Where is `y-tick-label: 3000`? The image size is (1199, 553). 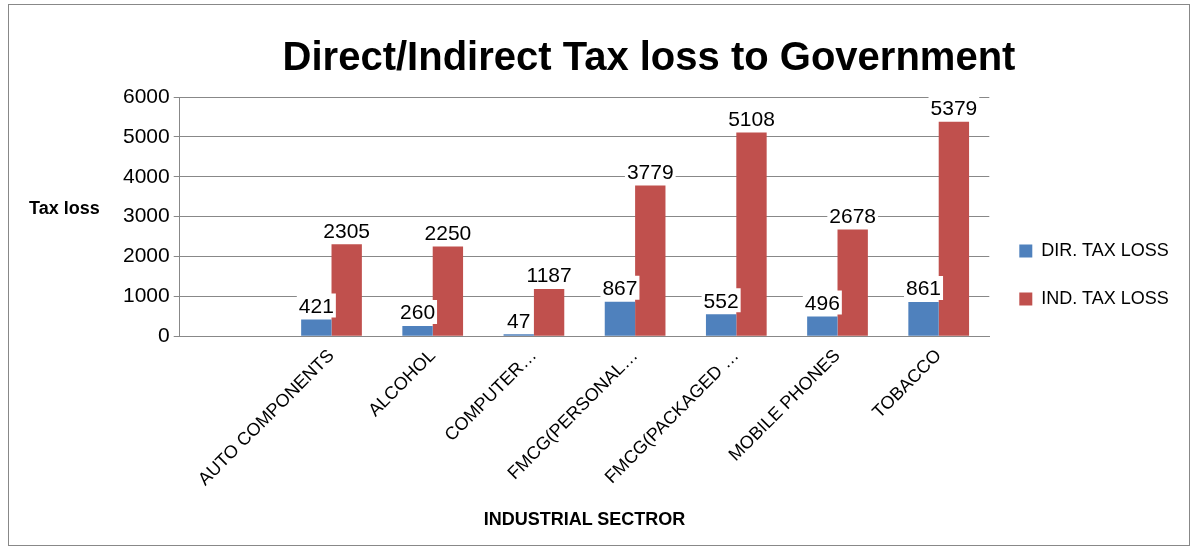 y-tick-label: 3000 is located at coordinates (146, 215).